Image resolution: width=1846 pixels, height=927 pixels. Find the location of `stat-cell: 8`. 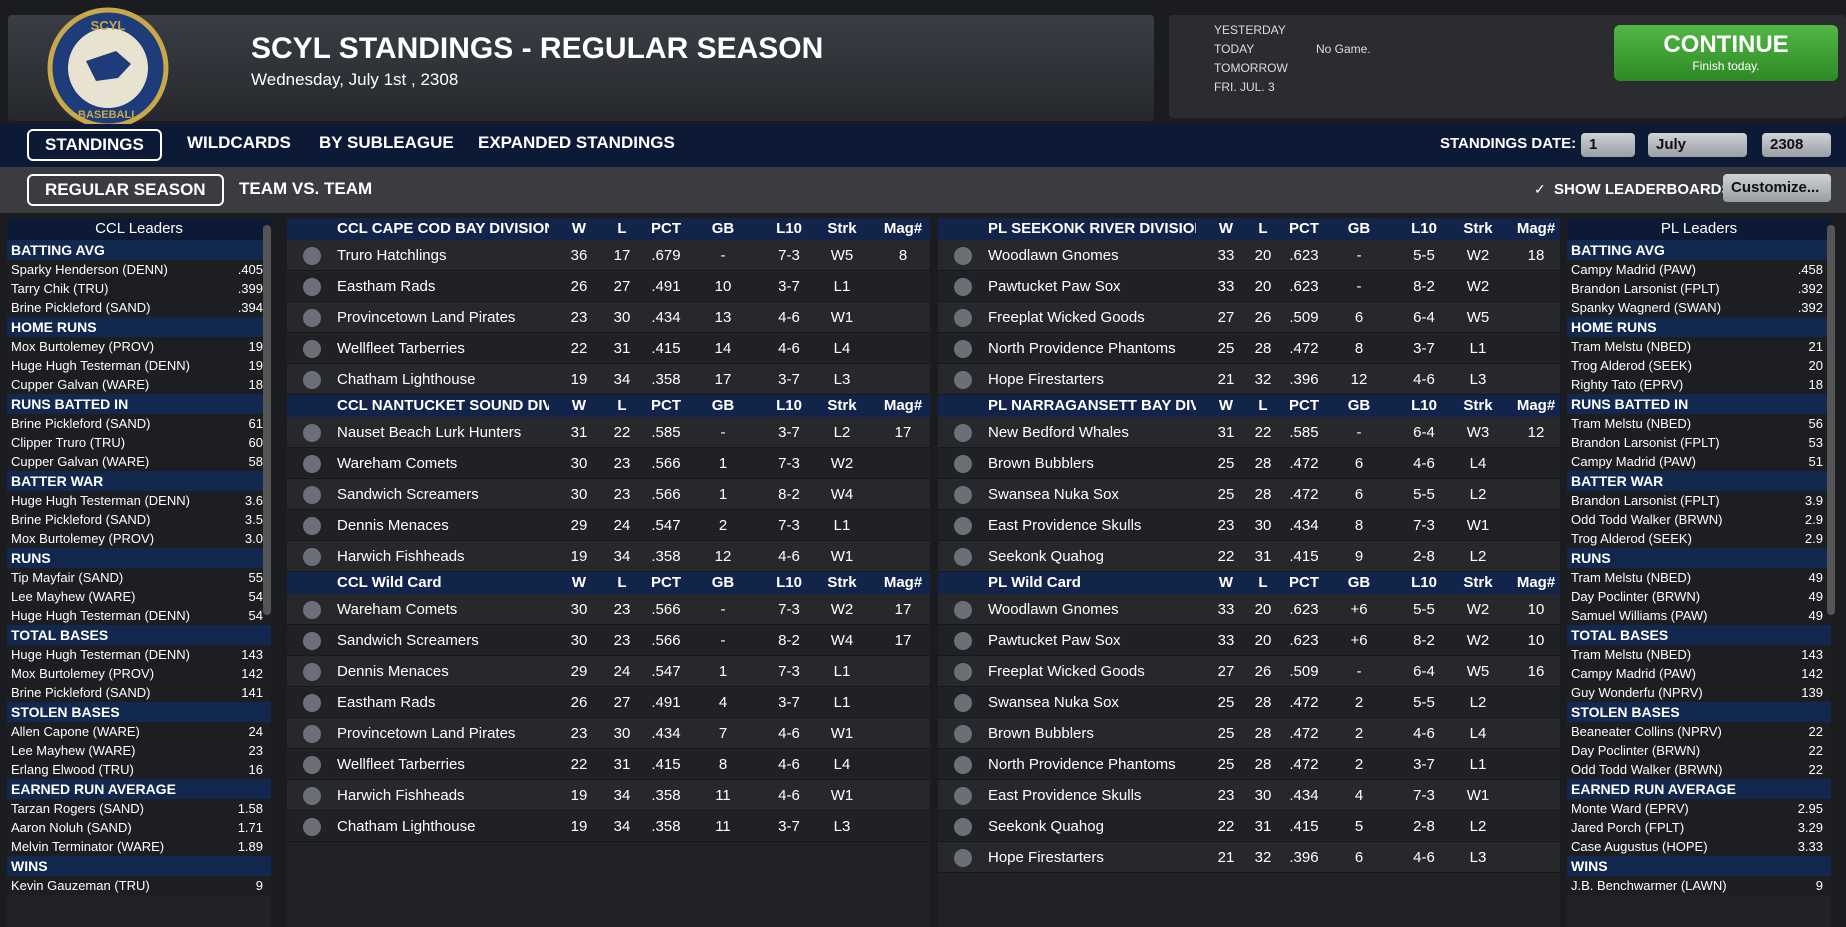

stat-cell: 8 is located at coordinates (723, 764).